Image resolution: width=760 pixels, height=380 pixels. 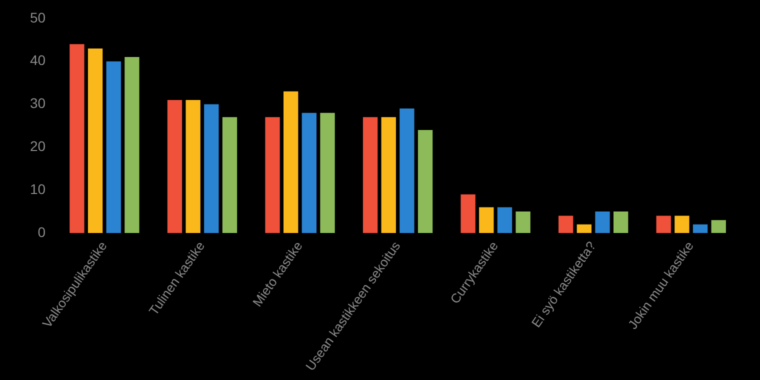 What do you see at coordinates (38, 17) in the screenshot?
I see `y-tick-label: 50` at bounding box center [38, 17].